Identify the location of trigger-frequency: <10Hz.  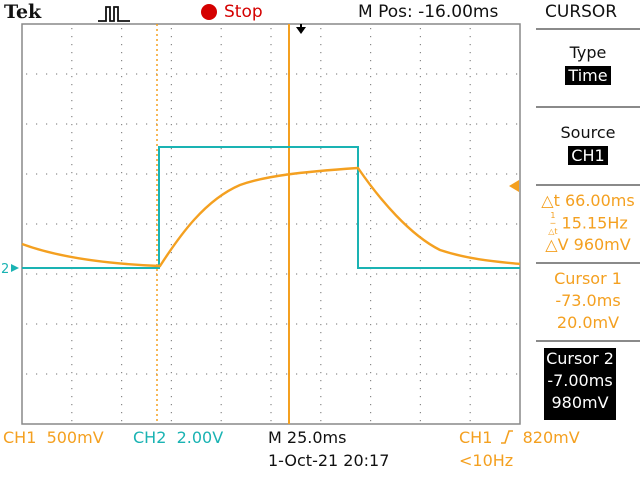
(486, 460).